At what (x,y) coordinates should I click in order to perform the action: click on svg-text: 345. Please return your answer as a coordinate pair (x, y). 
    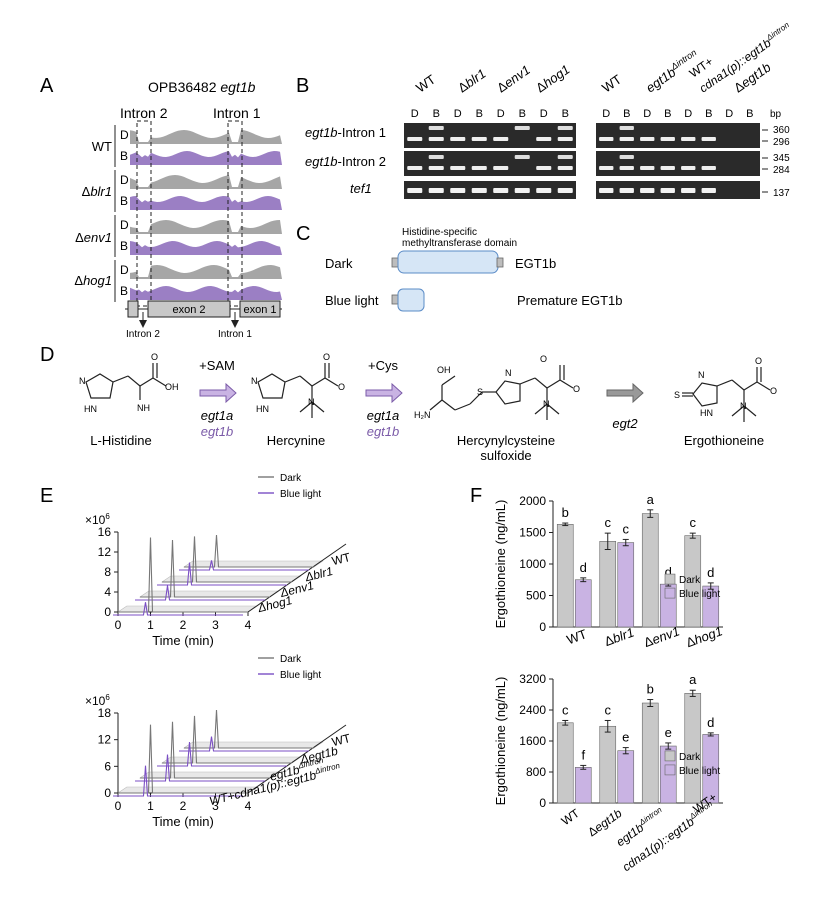
    Looking at the image, I should click on (781, 158).